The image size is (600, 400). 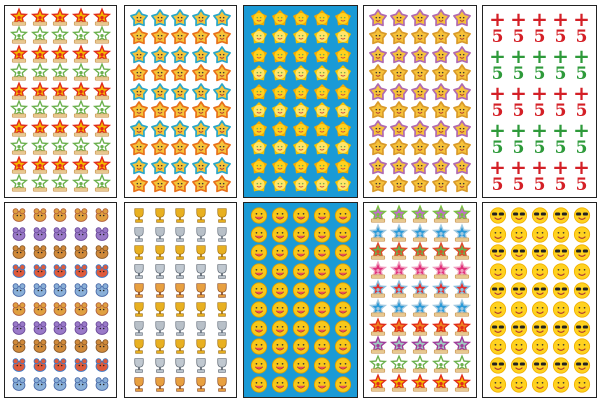 What do you see at coordinates (180, 101) in the screenshot?
I see `sticker-sheet-flower-star` at bounding box center [180, 101].